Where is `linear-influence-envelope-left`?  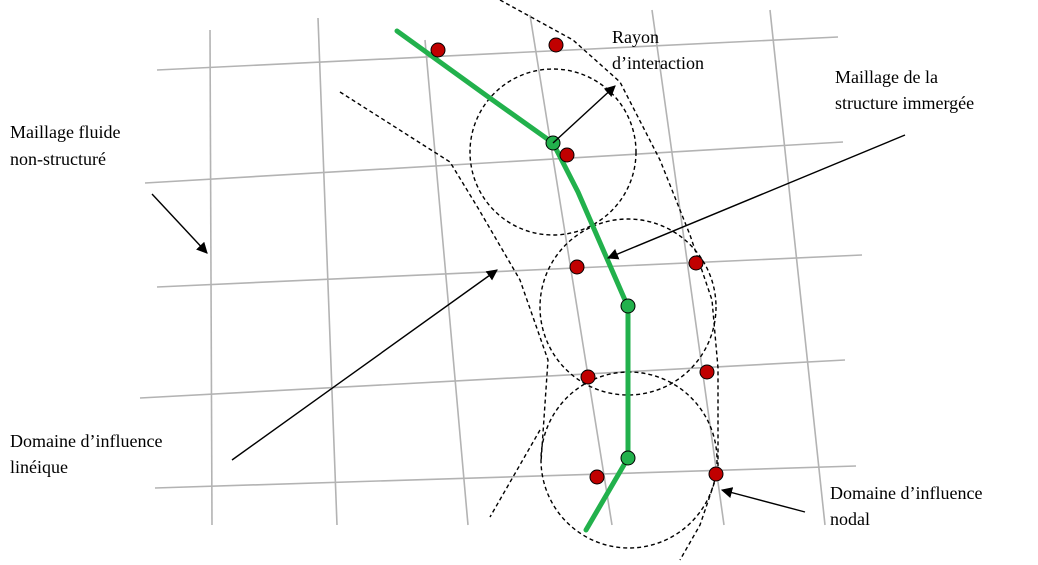 linear-influence-envelope-left is located at coordinates (444, 277).